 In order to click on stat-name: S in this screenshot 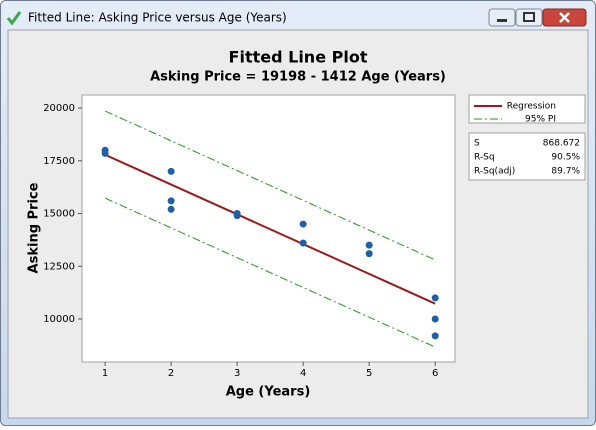, I will do `click(477, 144)`.